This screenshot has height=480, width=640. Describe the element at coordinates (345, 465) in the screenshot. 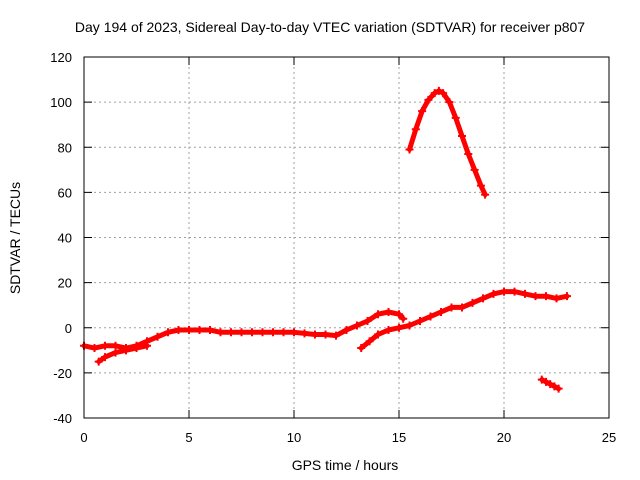

I see `x-axis-title: GPS time / hours` at that location.